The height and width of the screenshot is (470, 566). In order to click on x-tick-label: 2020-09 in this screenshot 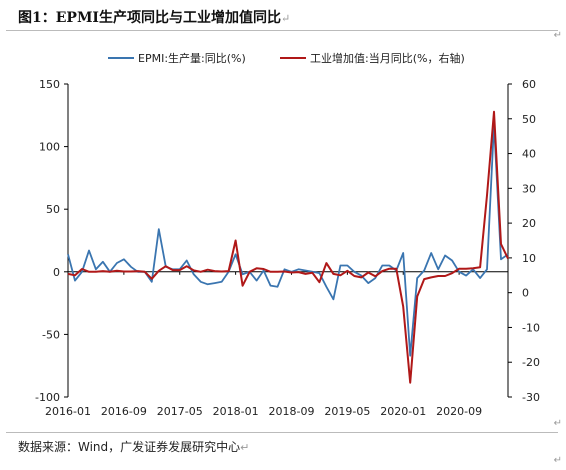, I will do `click(459, 411)`.